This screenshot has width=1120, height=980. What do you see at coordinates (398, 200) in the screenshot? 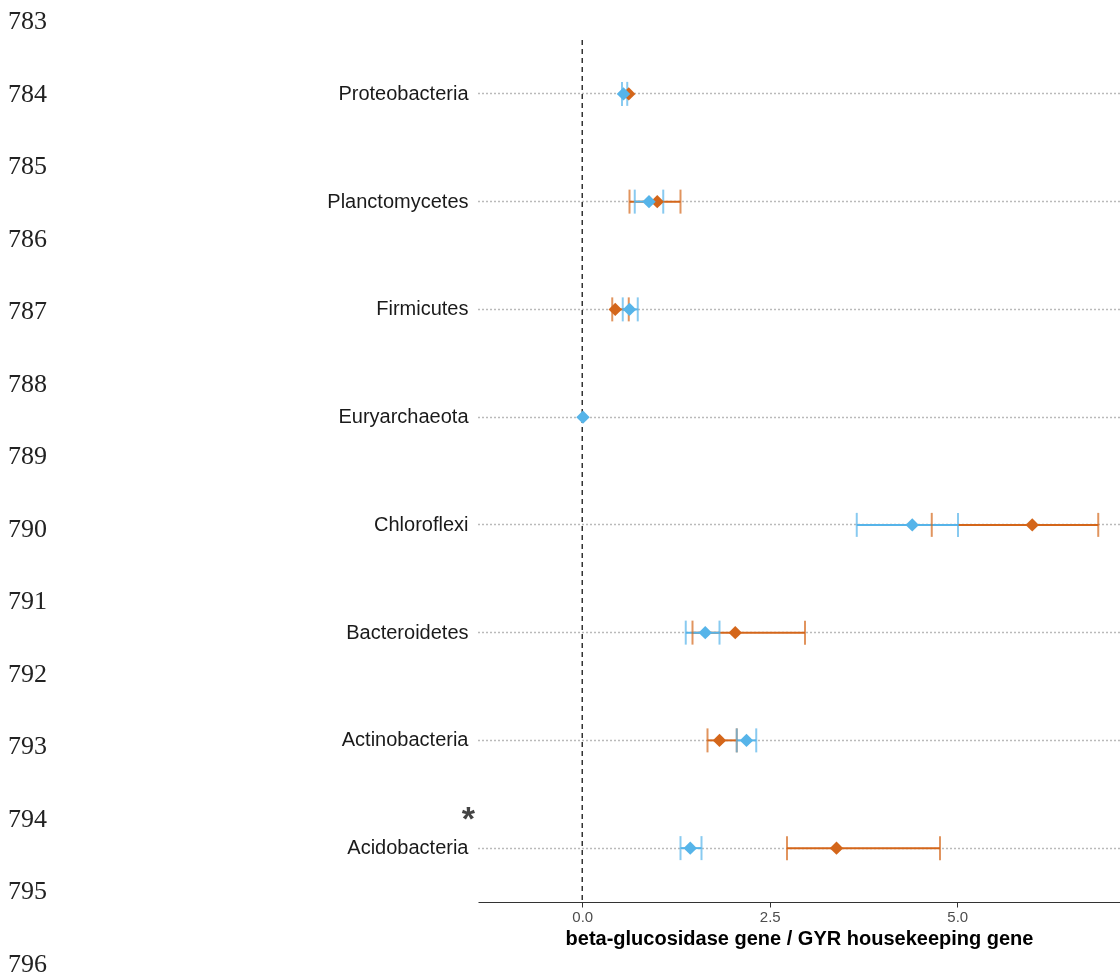
I see `y-tick-label: Planctomycetes` at bounding box center [398, 200].